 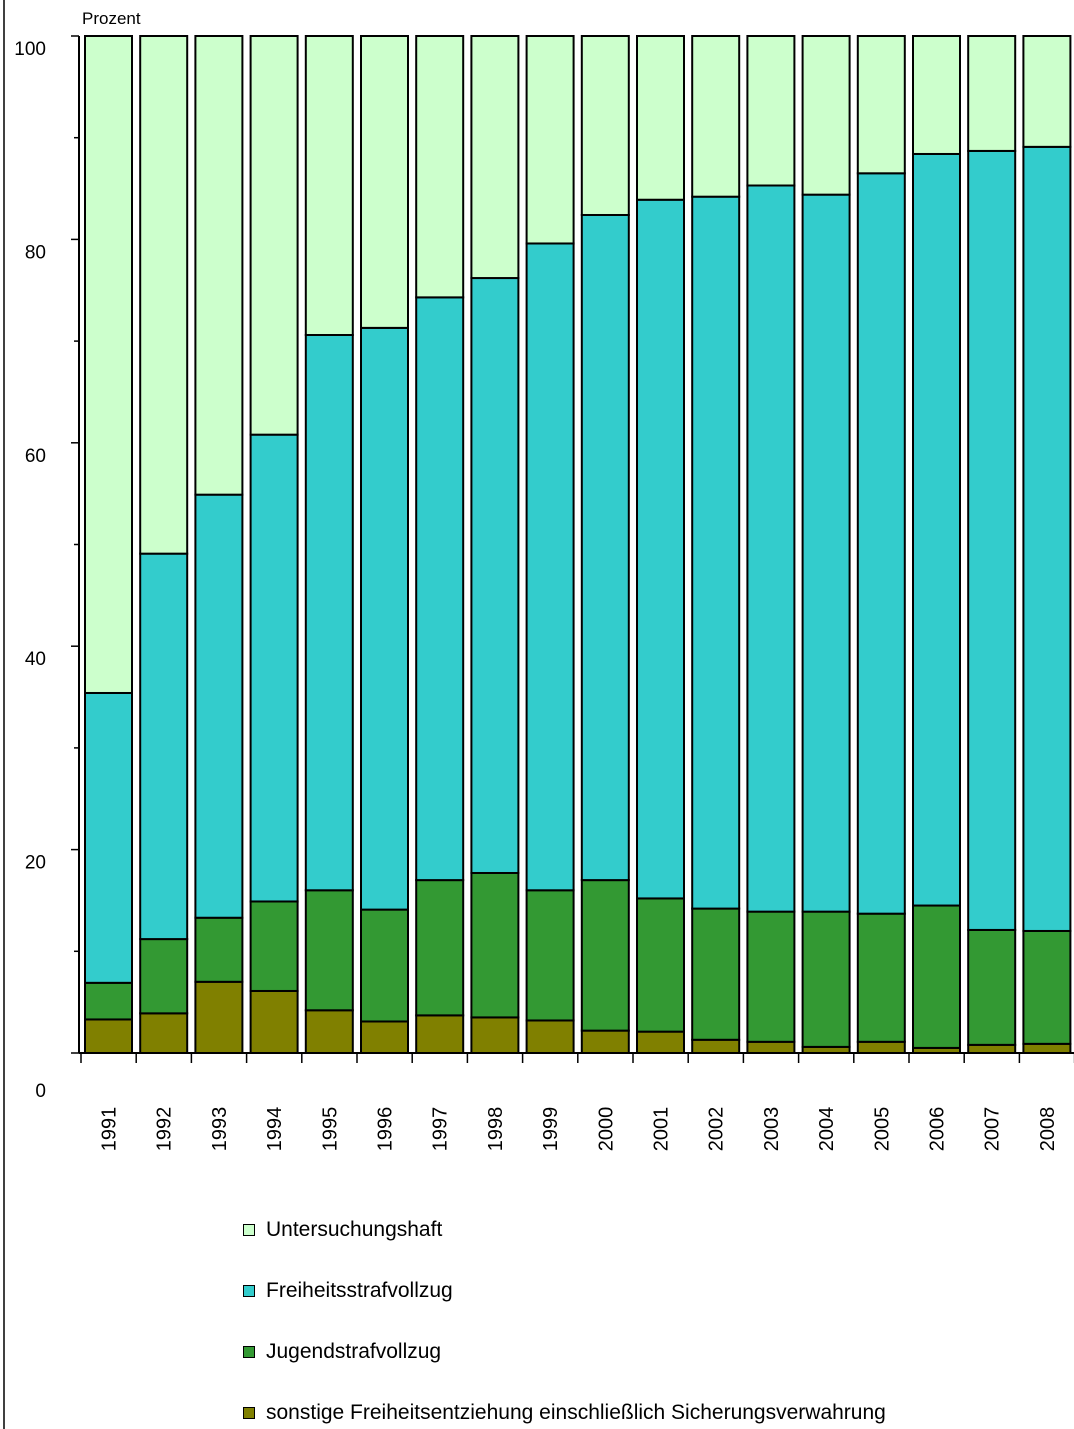 I want to click on legend-label: Freiheitsstrafvollzug, so click(x=359, y=1290).